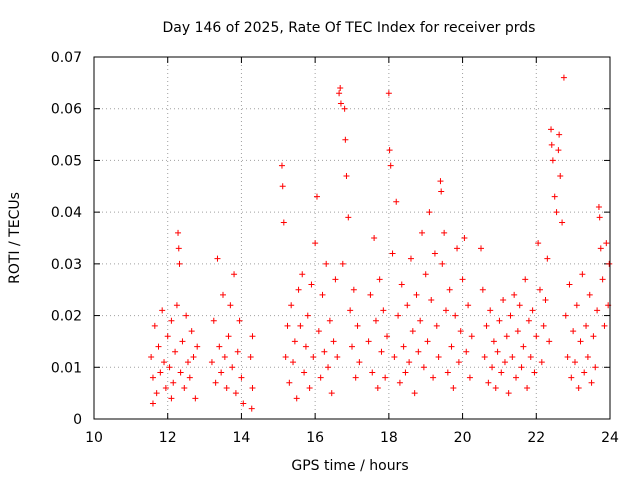 This screenshot has width=640, height=480. What do you see at coordinates (66, 317) in the screenshot?
I see `y-tick-label: 0.02` at bounding box center [66, 317].